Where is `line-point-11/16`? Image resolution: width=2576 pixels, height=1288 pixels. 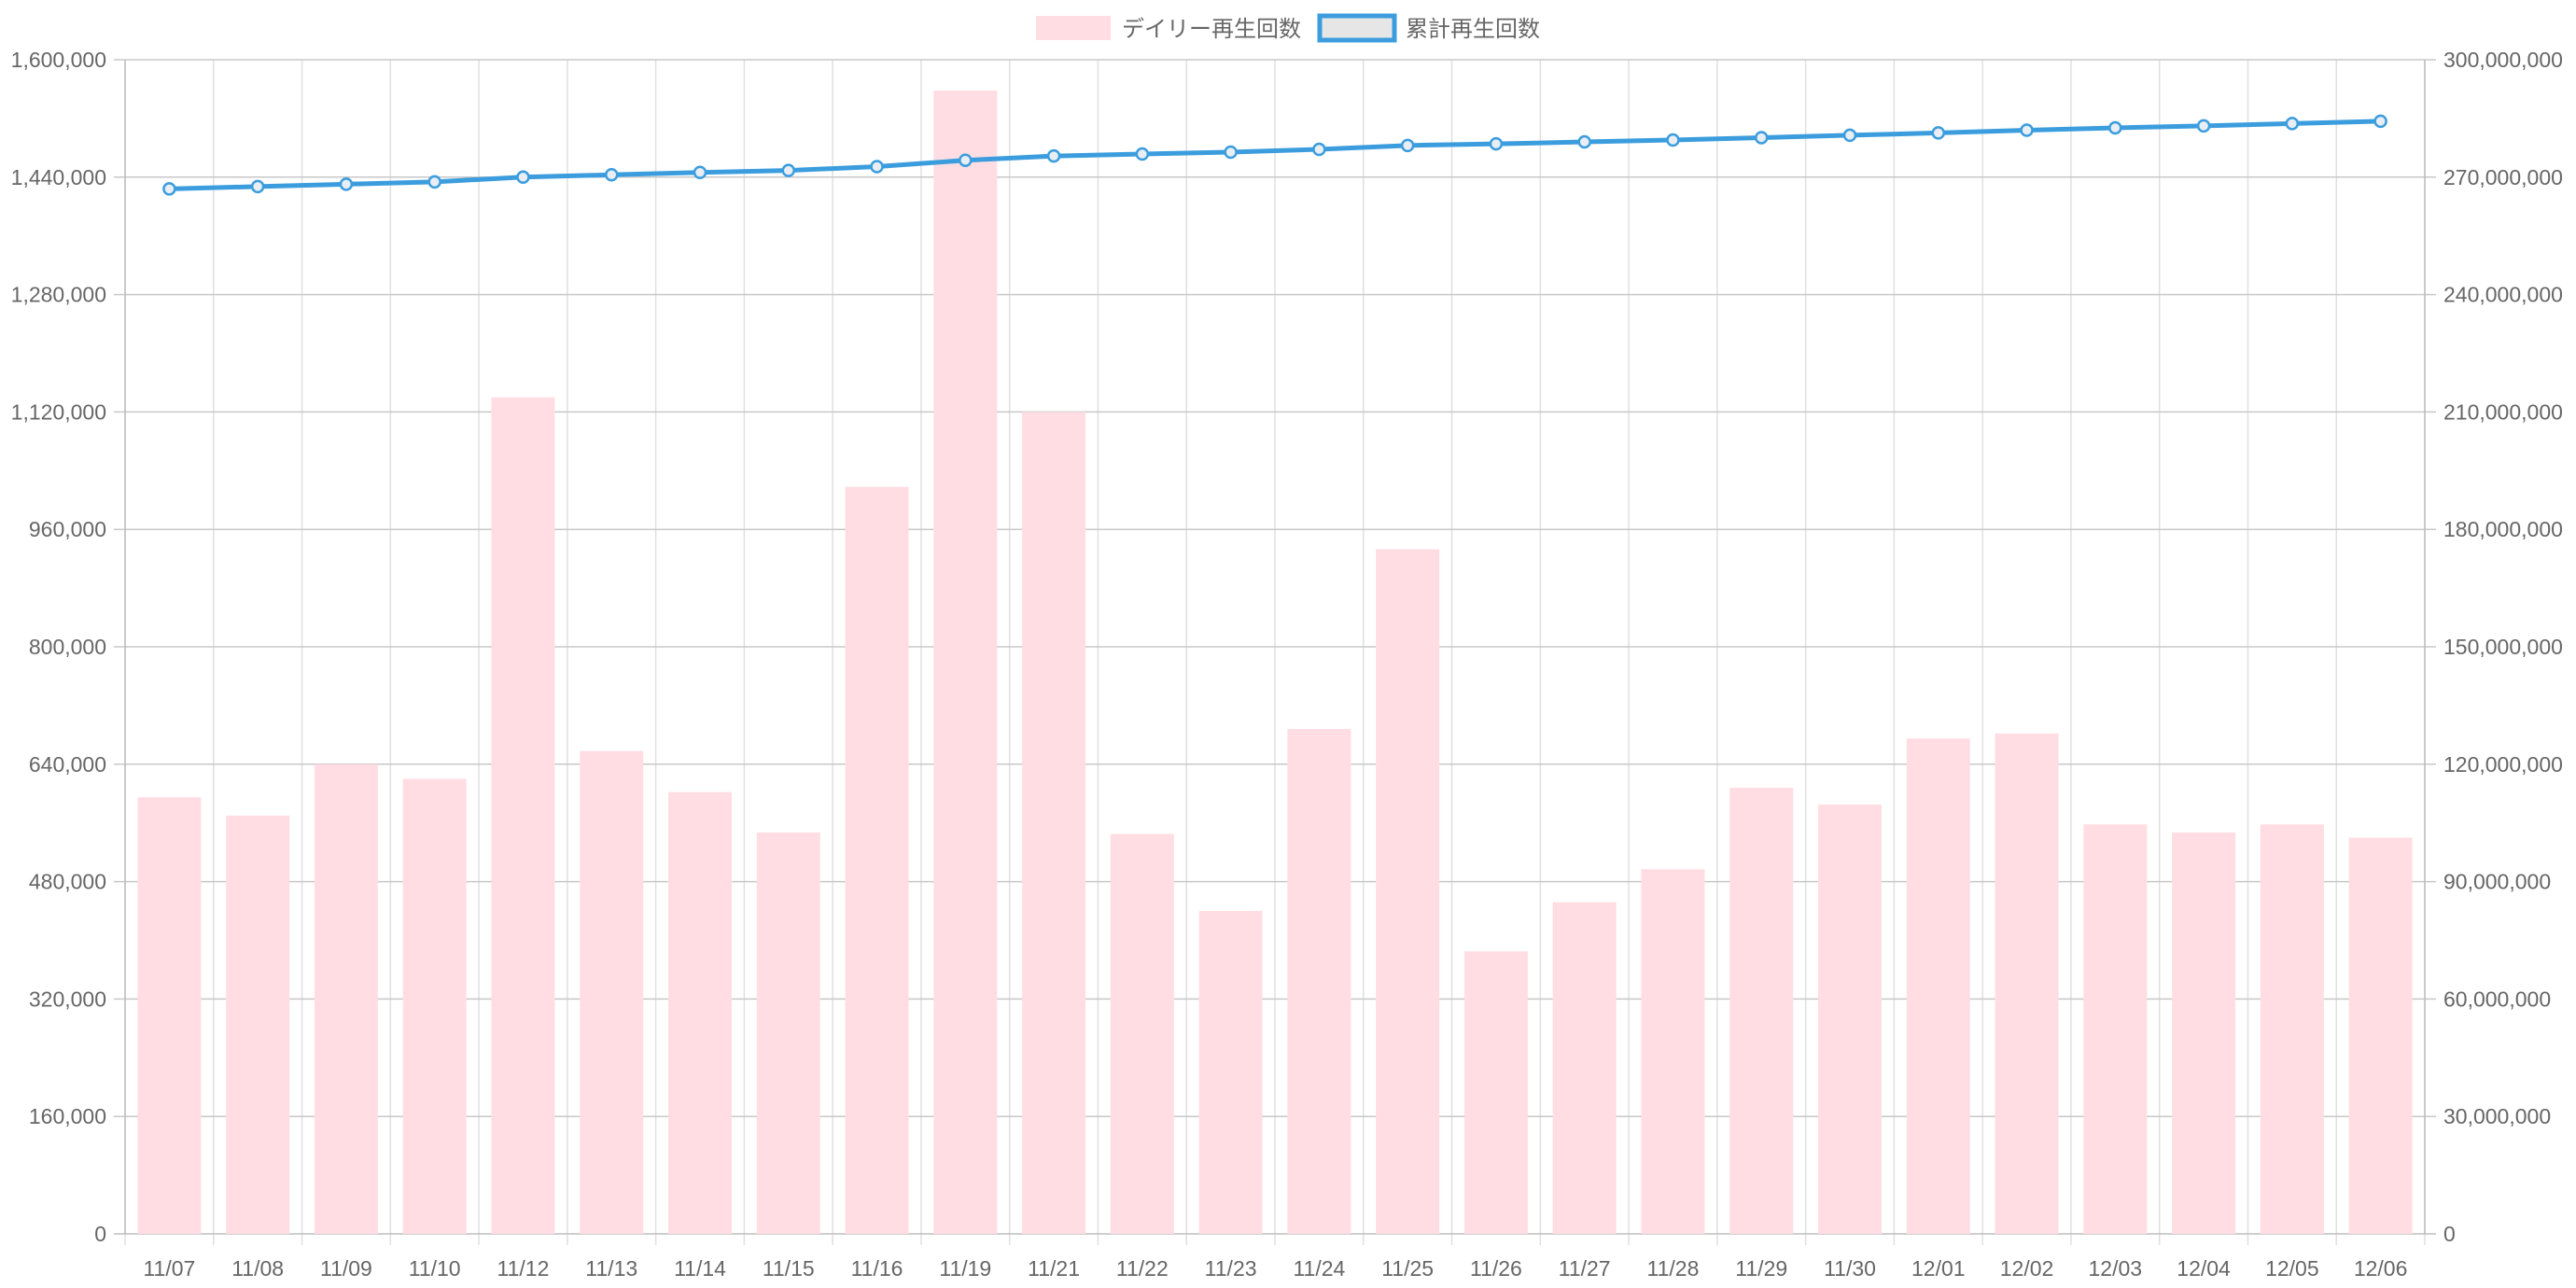
line-point-11/16 is located at coordinates (877, 167).